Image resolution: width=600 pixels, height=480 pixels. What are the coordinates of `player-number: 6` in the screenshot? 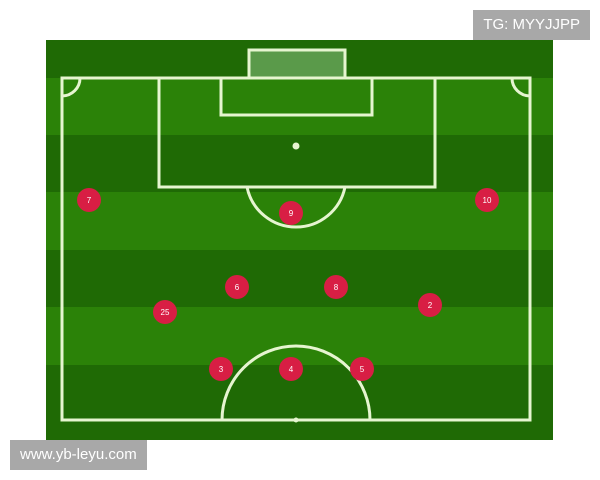 It's located at (237, 287).